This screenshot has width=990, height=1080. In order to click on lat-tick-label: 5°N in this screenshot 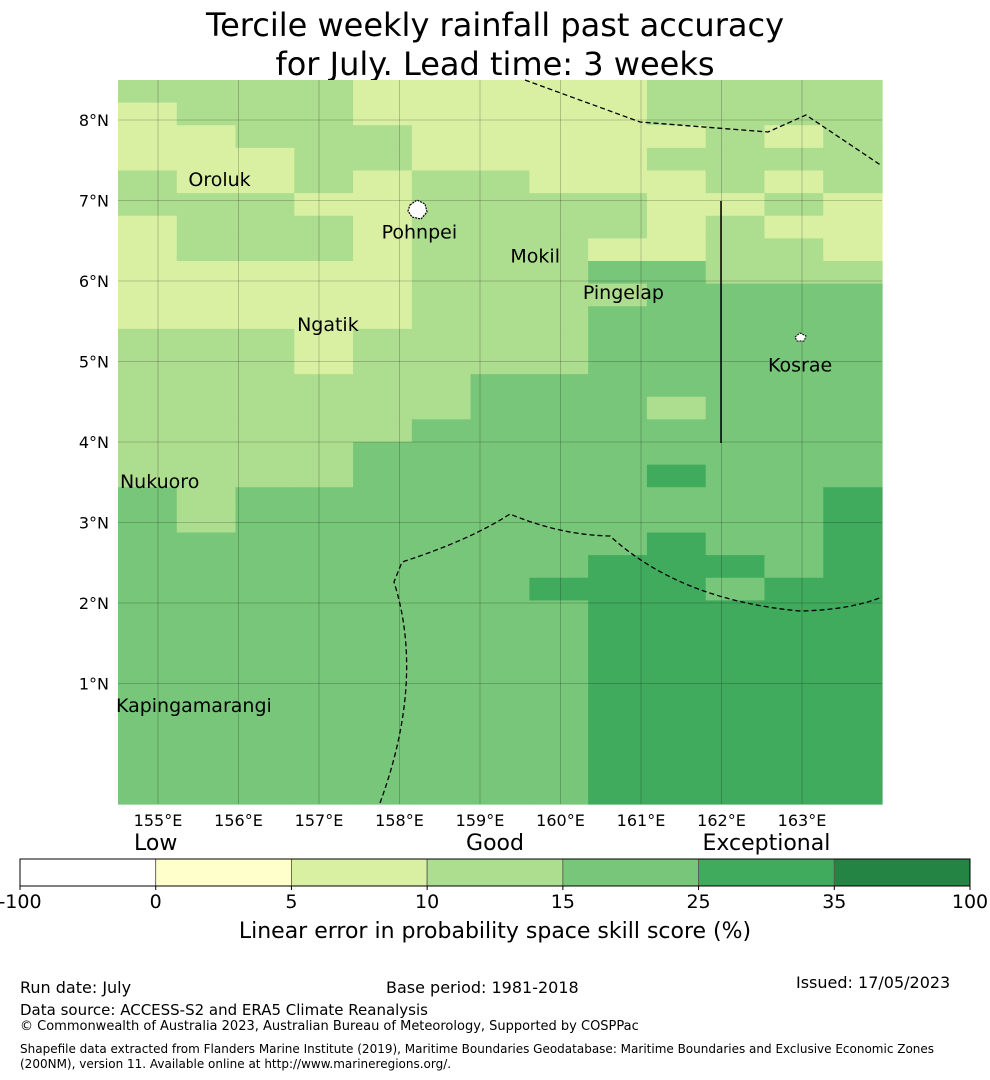, I will do `click(94, 362)`.